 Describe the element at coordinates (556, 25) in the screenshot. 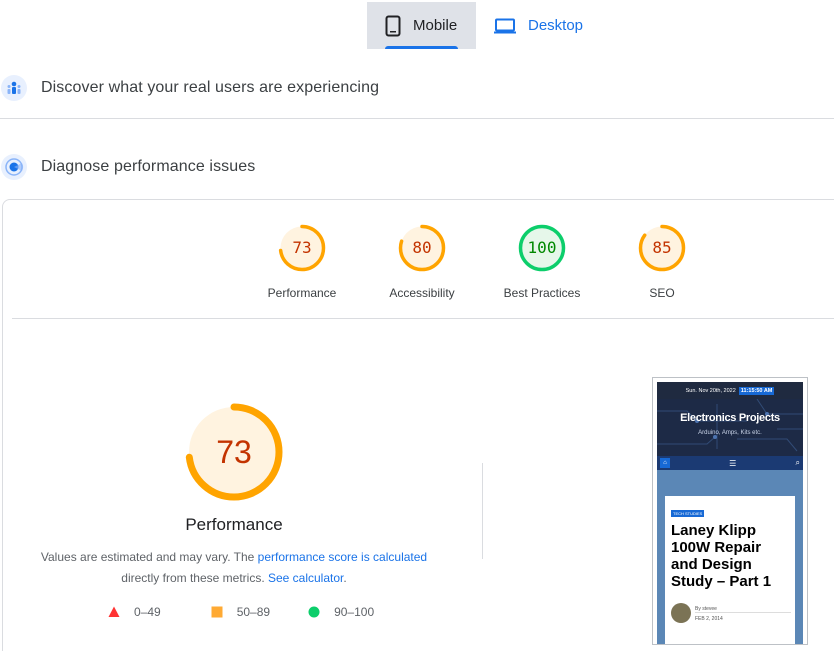

I see `tab-desktop-label: Desktop` at that location.